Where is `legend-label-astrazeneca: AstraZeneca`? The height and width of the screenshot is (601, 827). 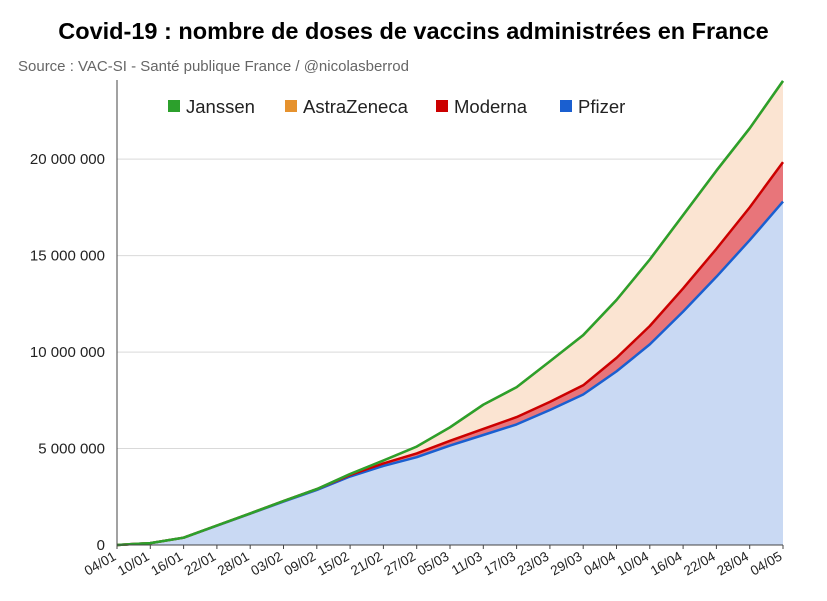
legend-label-astrazeneca: AstraZeneca is located at coordinates (356, 106).